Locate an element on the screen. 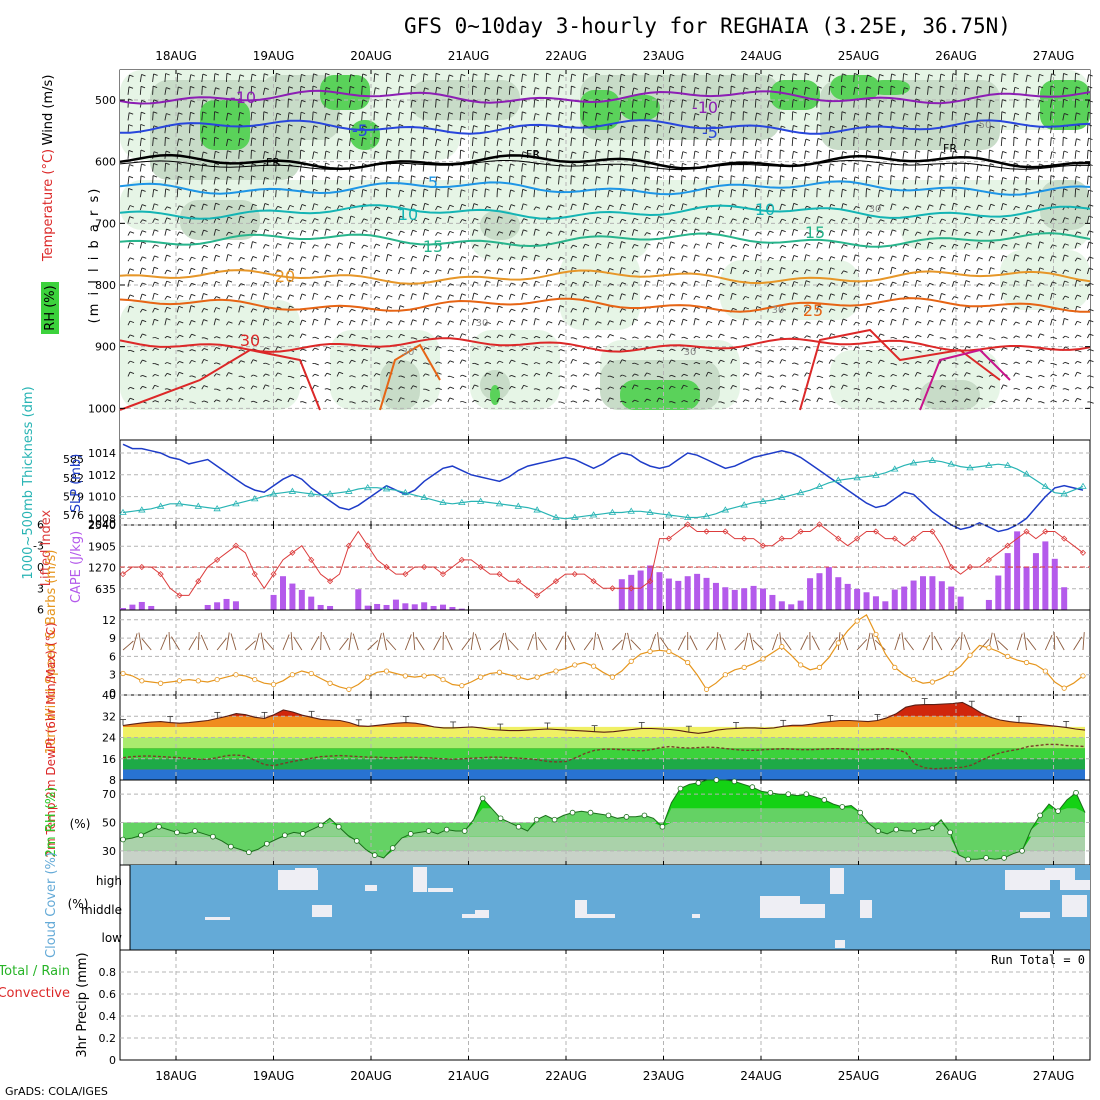 This screenshot has height=1100, width=1100. wind10m-barb is located at coordinates (221, 644).